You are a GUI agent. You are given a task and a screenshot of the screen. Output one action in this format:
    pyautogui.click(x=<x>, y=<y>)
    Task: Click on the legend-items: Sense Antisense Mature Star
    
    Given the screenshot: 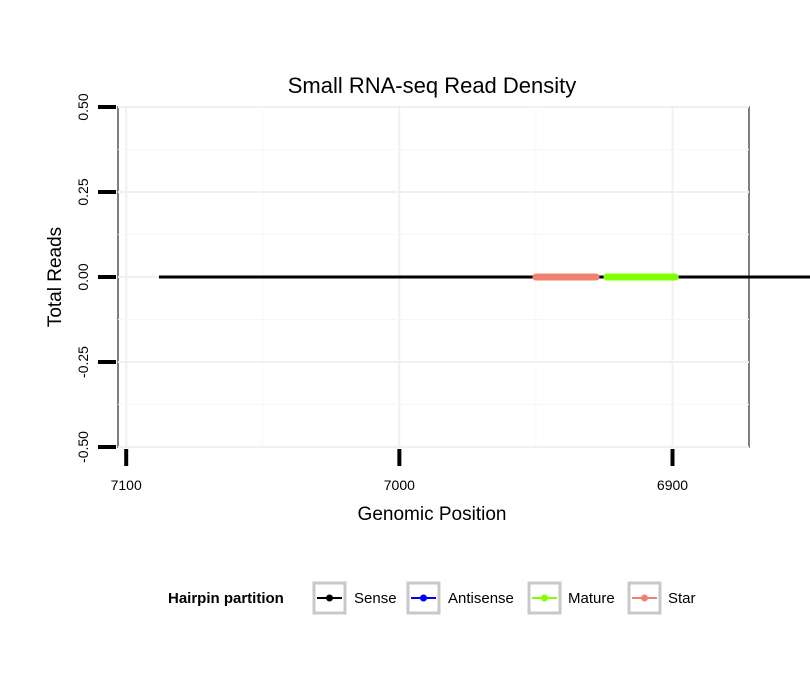 What is the action you would take?
    pyautogui.click(x=504, y=598)
    